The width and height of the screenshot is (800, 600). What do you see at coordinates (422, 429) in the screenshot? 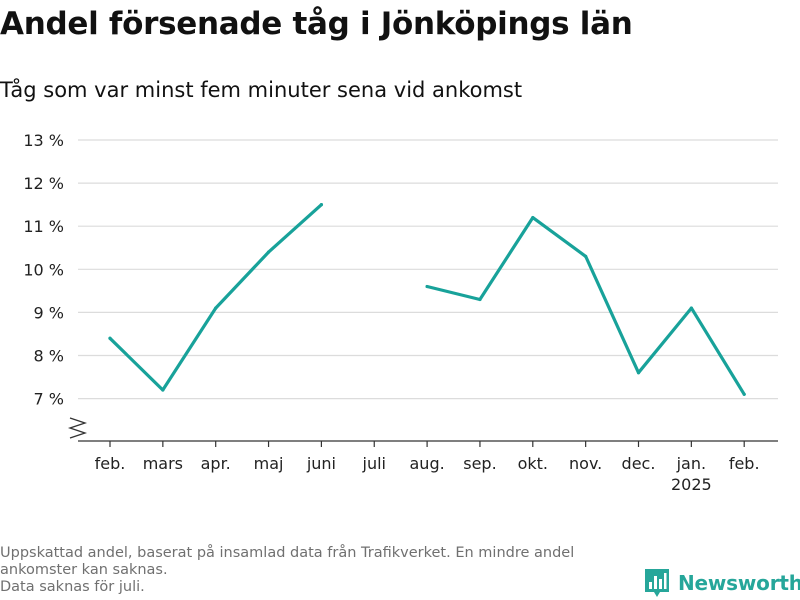
I see `x-axis` at bounding box center [422, 429].